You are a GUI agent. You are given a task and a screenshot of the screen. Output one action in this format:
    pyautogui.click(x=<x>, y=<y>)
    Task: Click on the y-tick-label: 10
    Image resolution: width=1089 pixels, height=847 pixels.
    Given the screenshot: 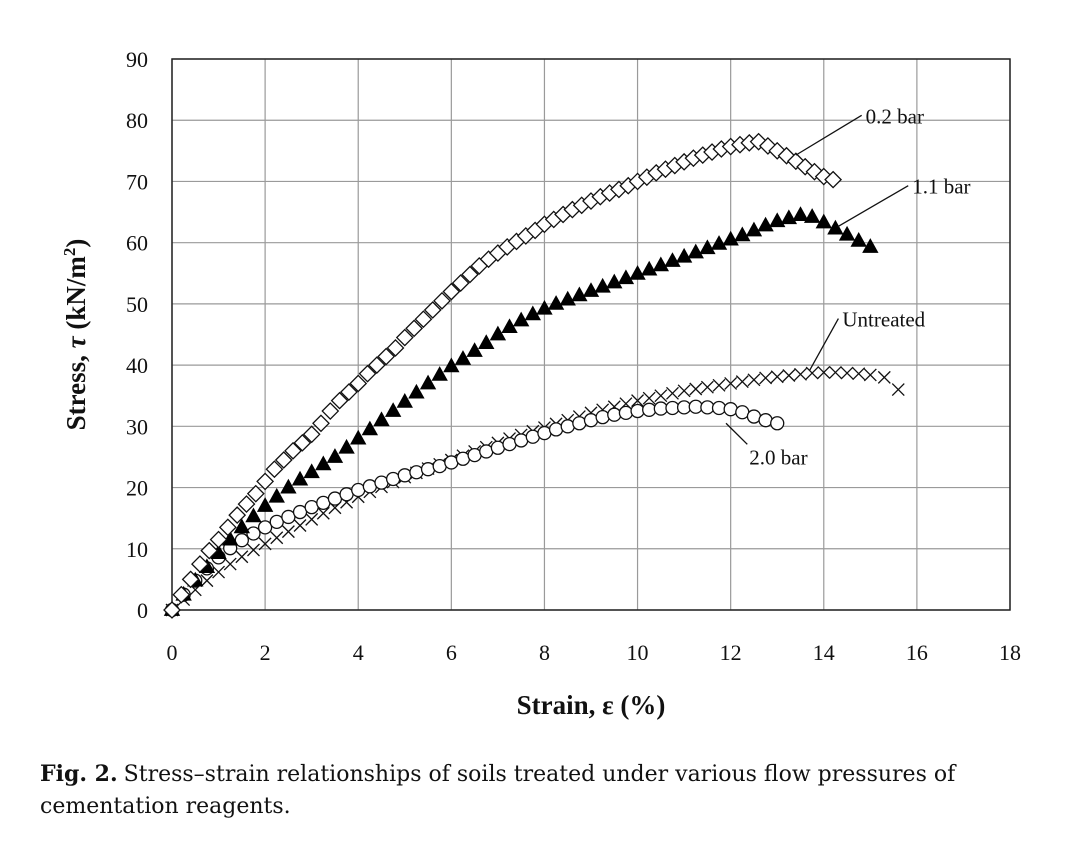 What is the action you would take?
    pyautogui.click(x=137, y=549)
    